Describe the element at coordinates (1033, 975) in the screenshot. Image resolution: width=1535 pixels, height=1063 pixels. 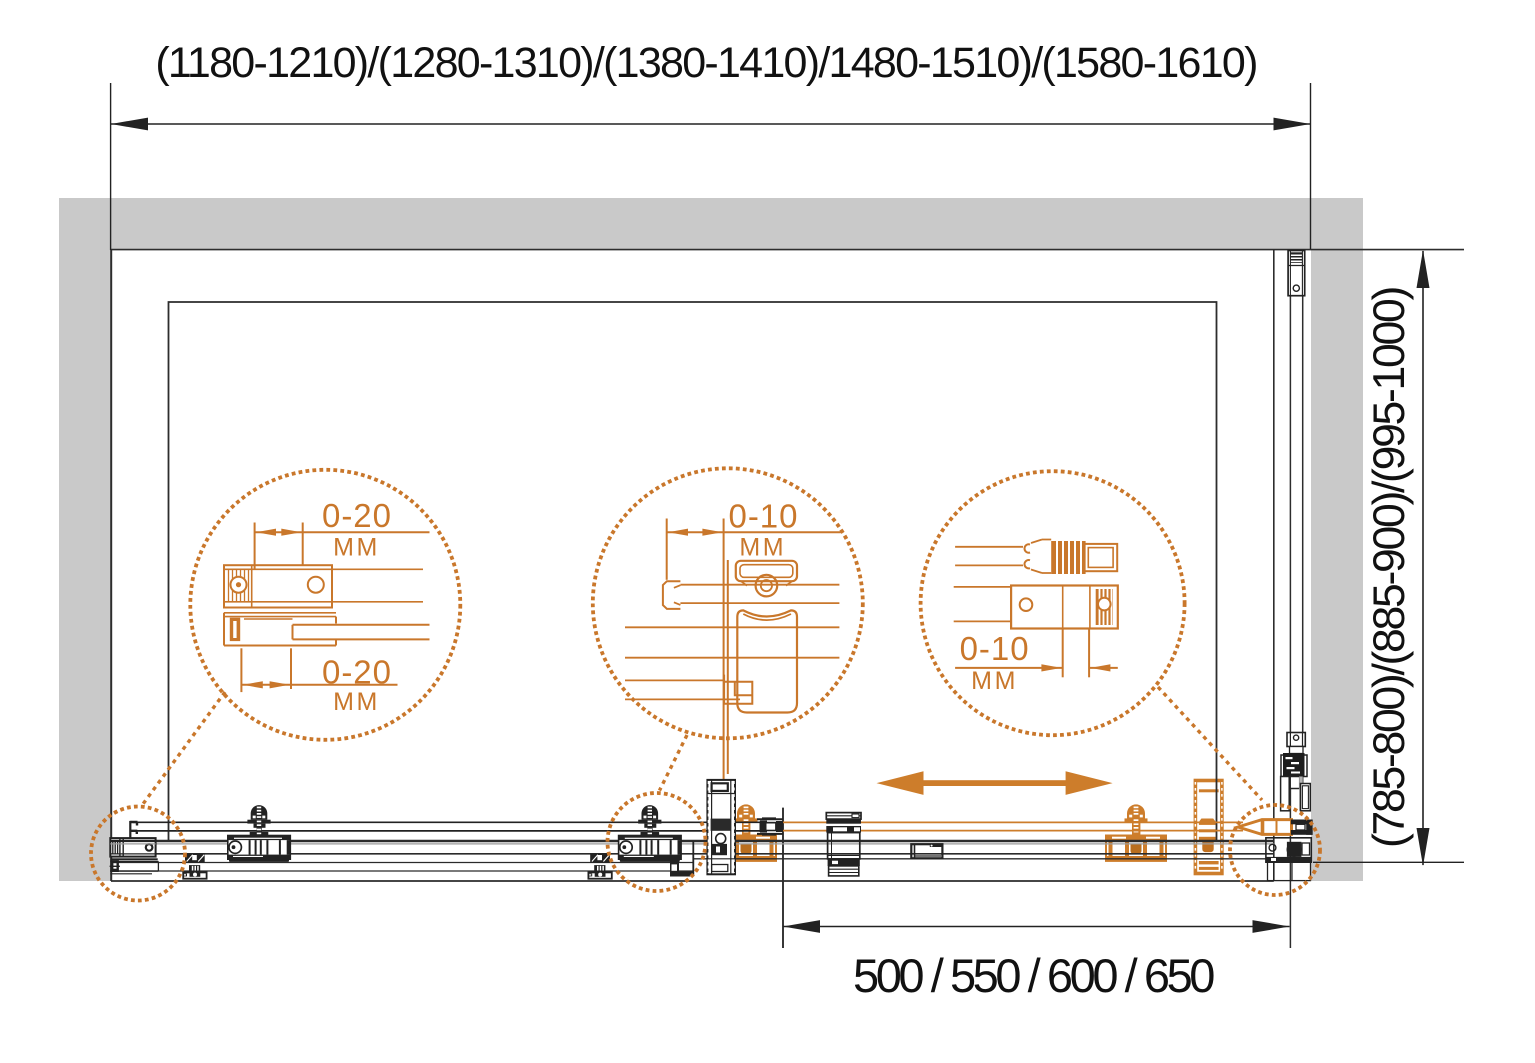
I see `svg-text: 500 / 550 / 600 / 650` at that location.